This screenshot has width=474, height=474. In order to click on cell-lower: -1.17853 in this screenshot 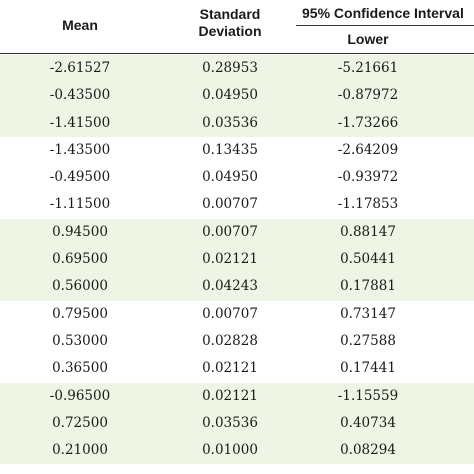, I will do `click(368, 204)`.